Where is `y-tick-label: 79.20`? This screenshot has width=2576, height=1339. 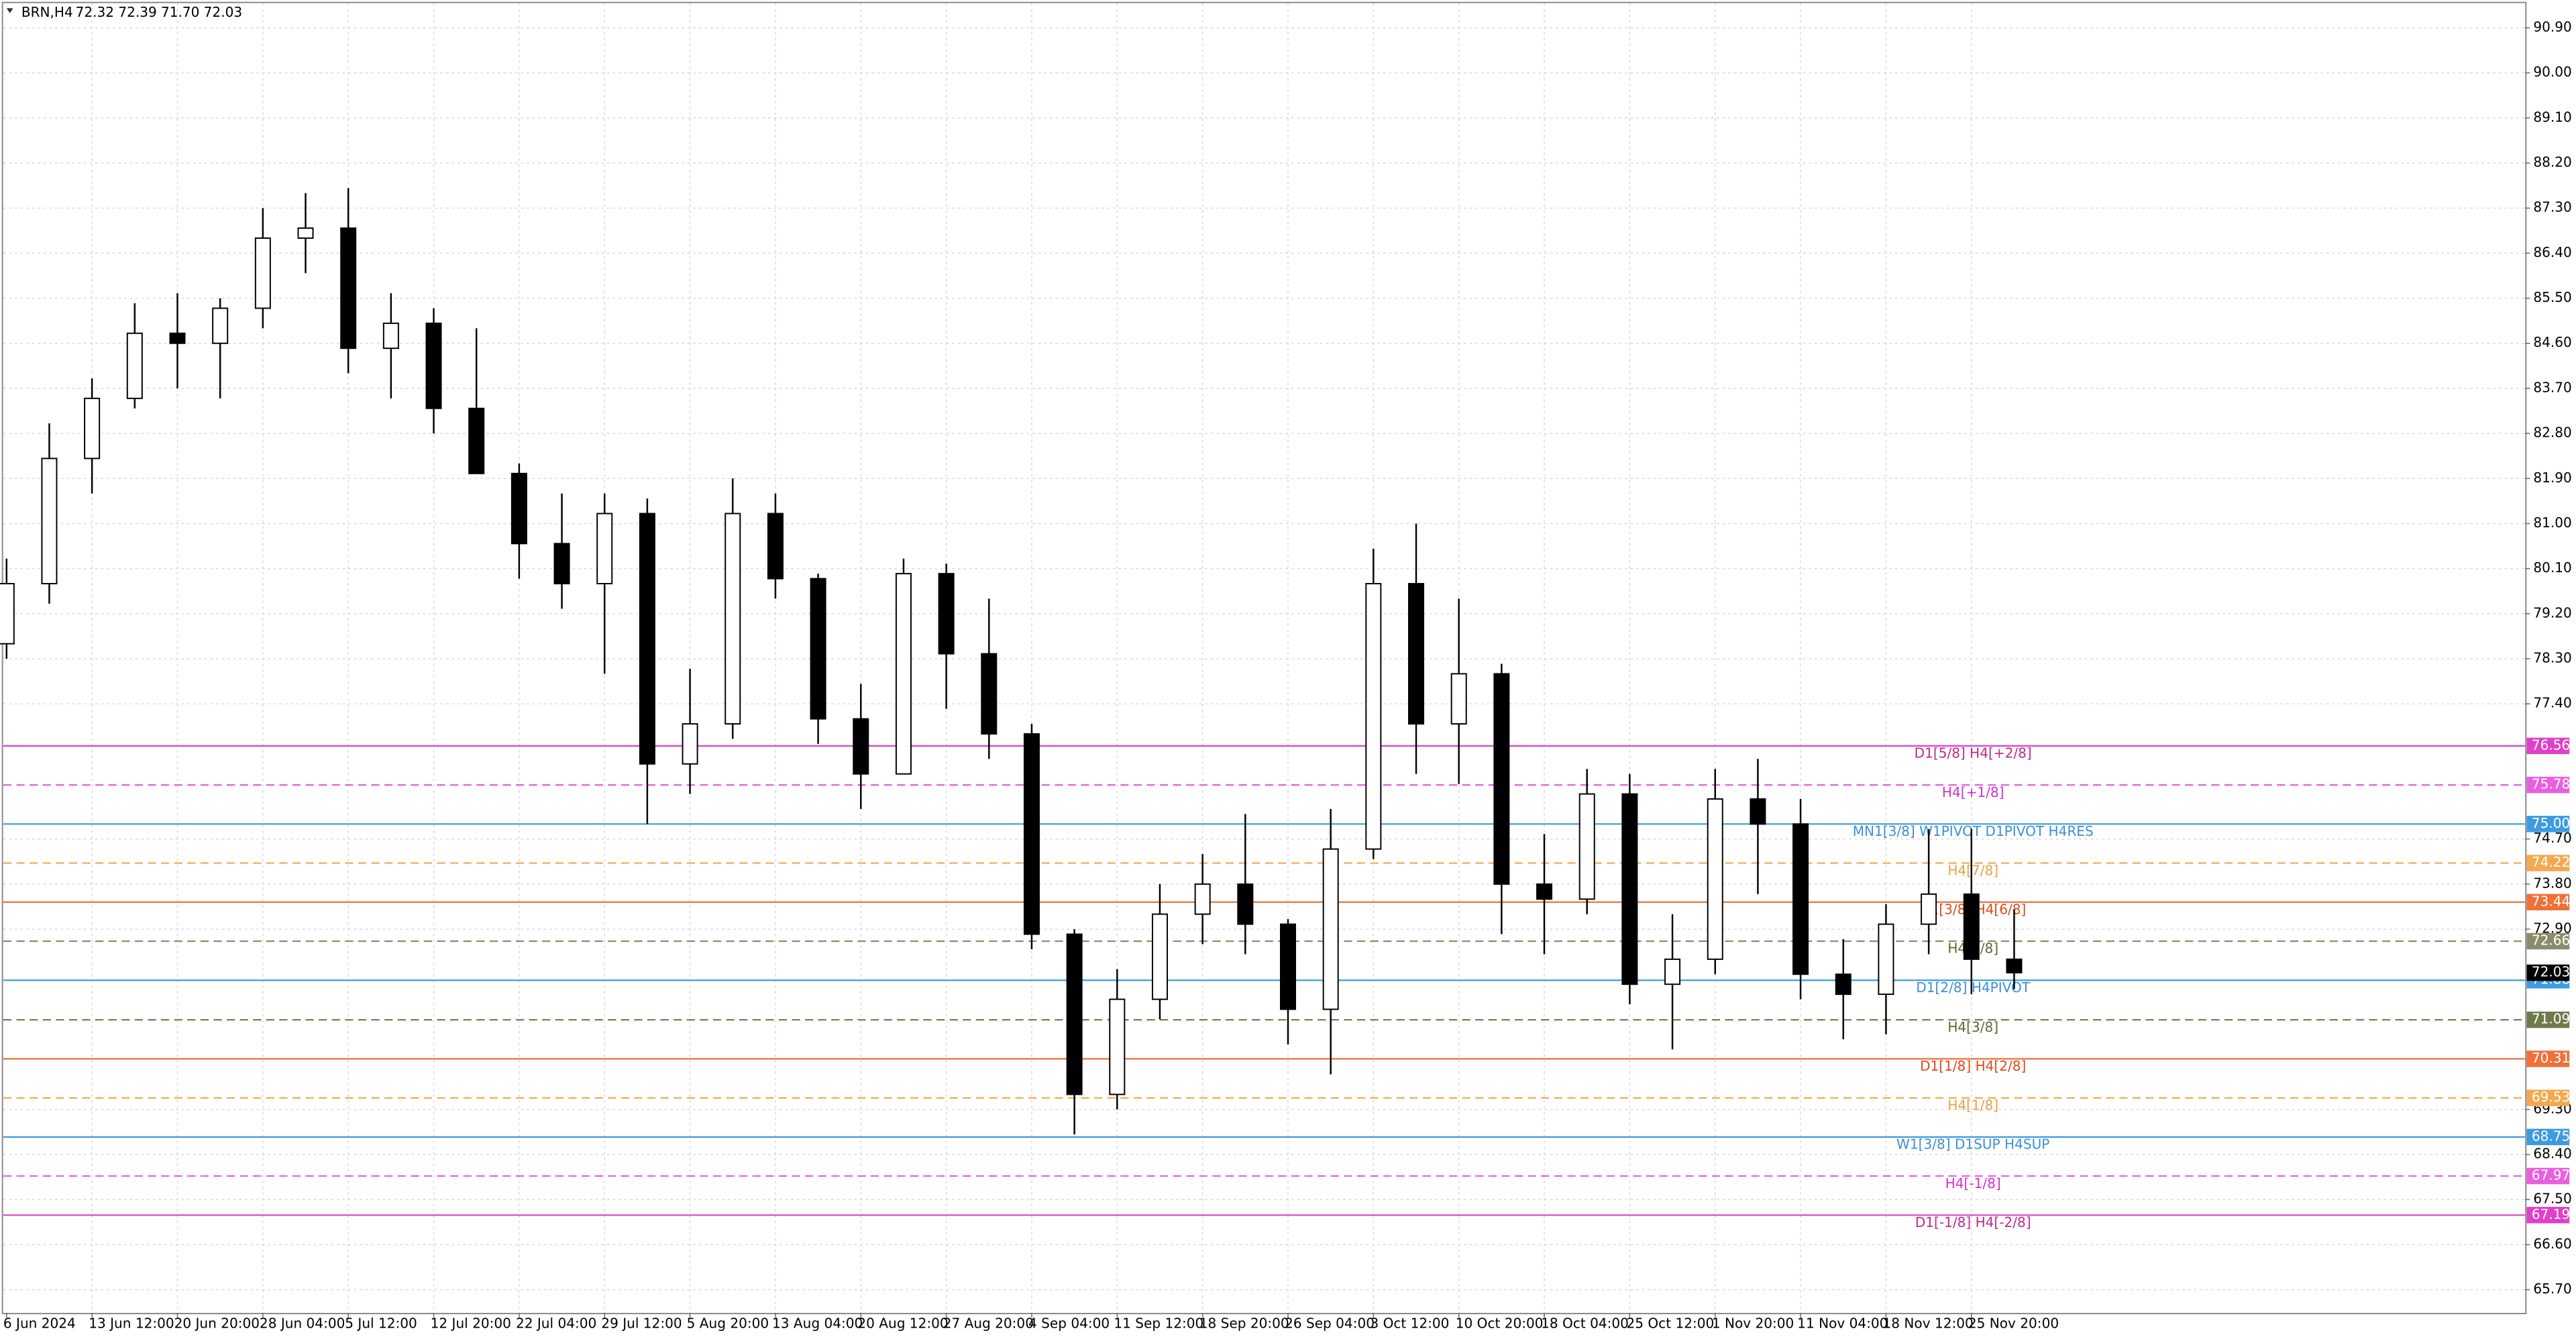 y-tick-label: 79.20 is located at coordinates (2552, 612).